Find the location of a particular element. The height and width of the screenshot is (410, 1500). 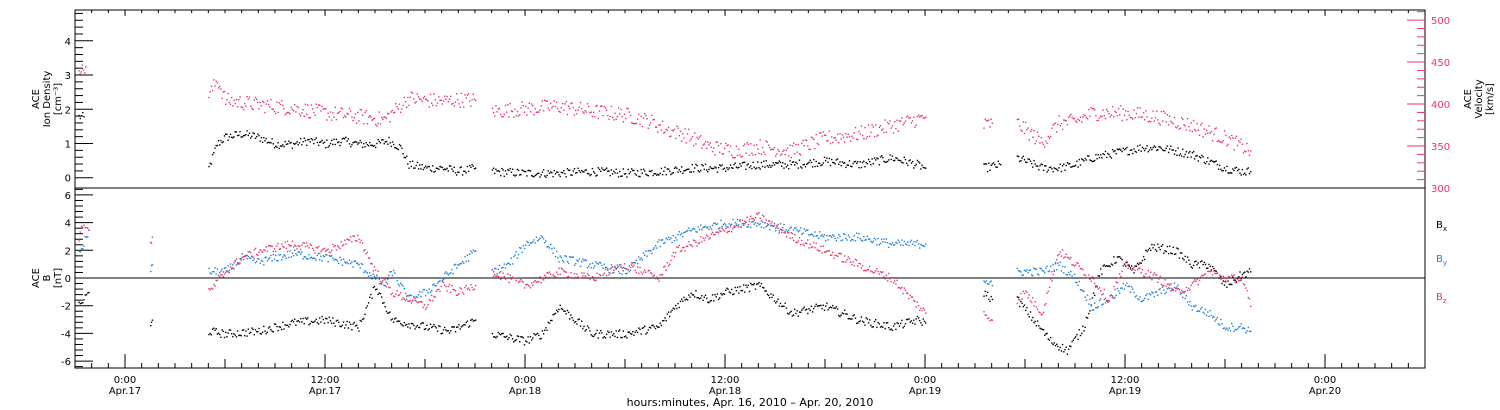

velocity-axis-label-line: Velocity is located at coordinates (1479, 98).